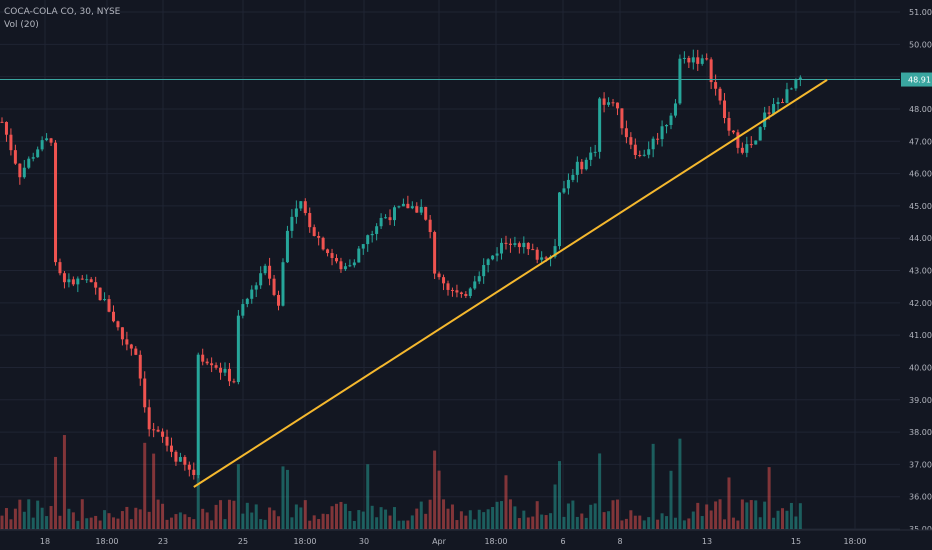 The image size is (932, 550). What do you see at coordinates (920, 432) in the screenshot?
I see `price-tick-label: 38.00` at bounding box center [920, 432].